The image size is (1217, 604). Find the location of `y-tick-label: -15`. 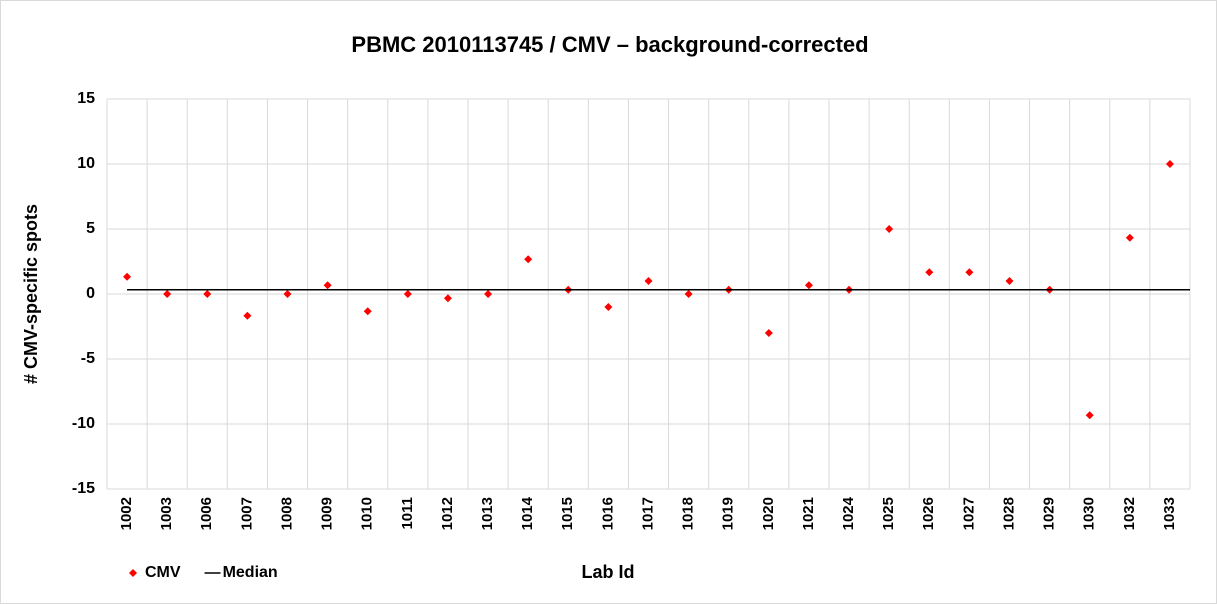

y-tick-label: -15 is located at coordinates (83, 488).